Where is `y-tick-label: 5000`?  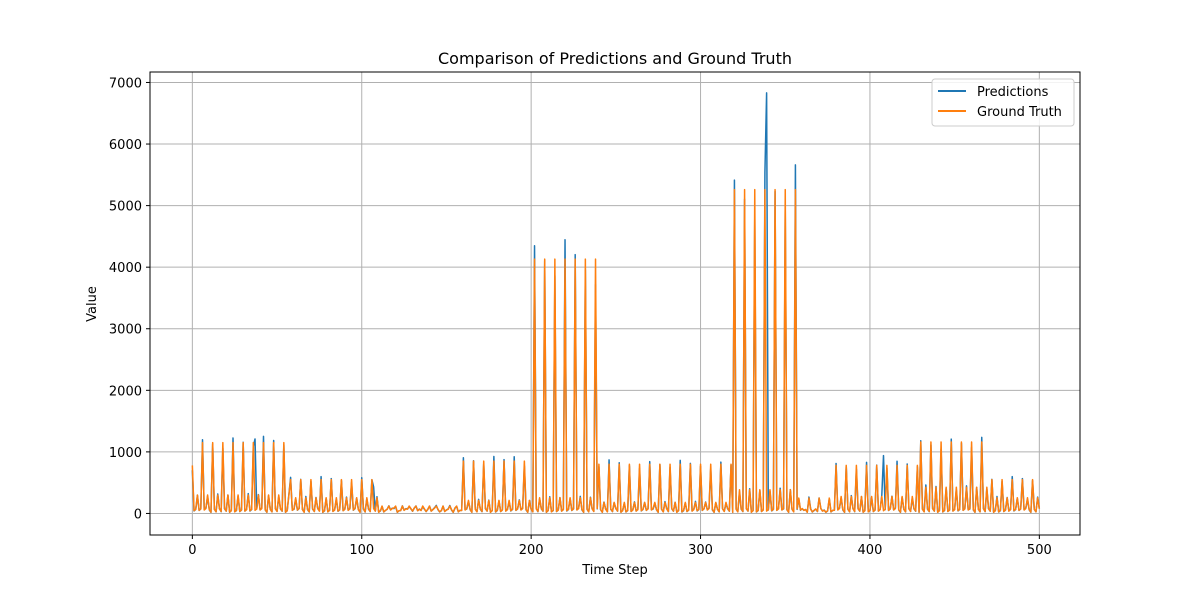
y-tick-label: 5000 is located at coordinates (125, 207).